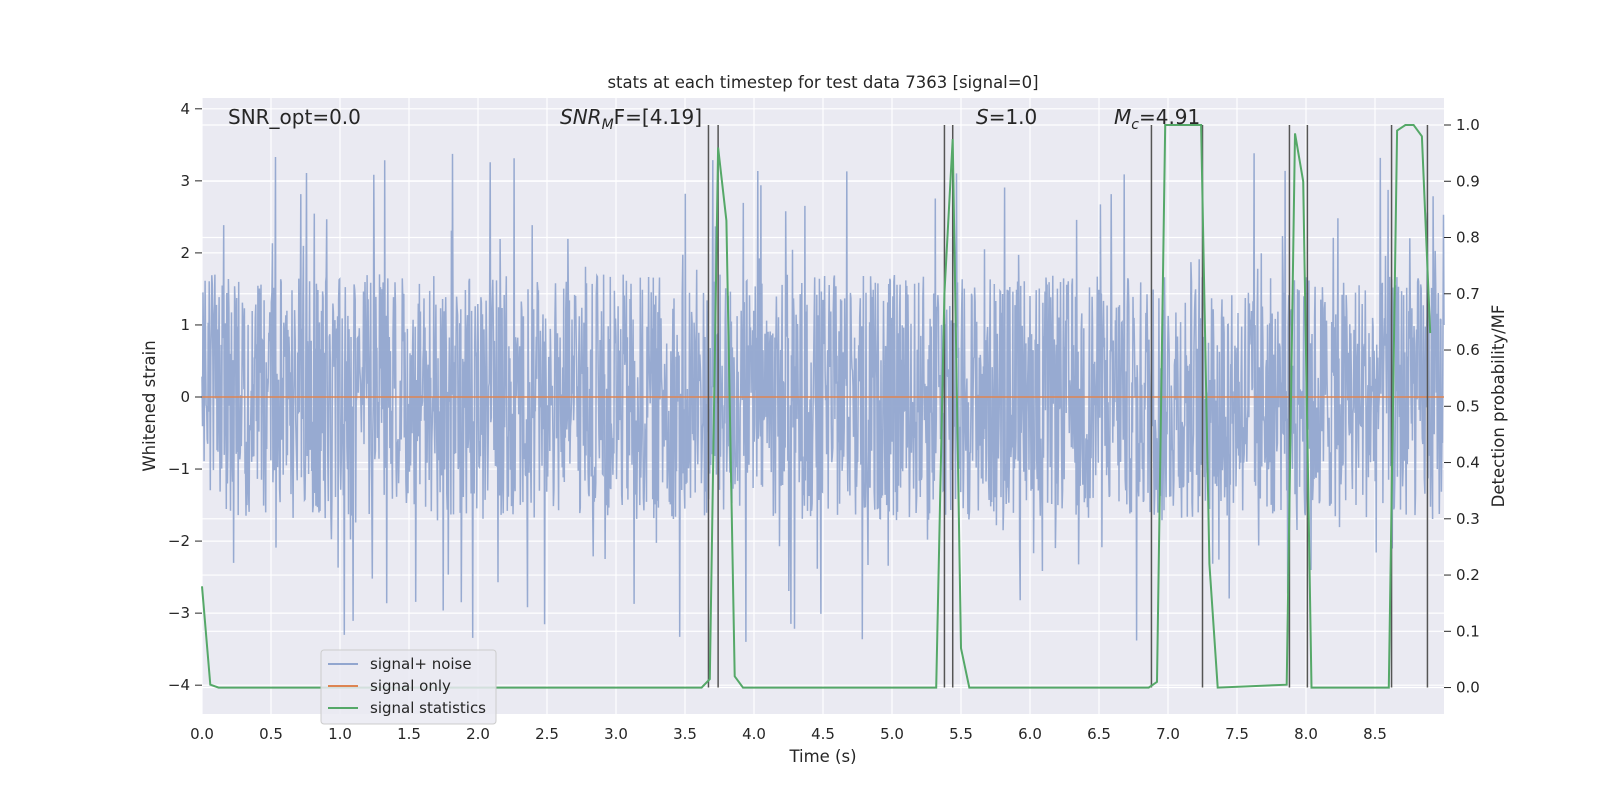 This screenshot has height=800, width=1600. I want to click on y2-tick-label: 1.0, so click(1468, 125).